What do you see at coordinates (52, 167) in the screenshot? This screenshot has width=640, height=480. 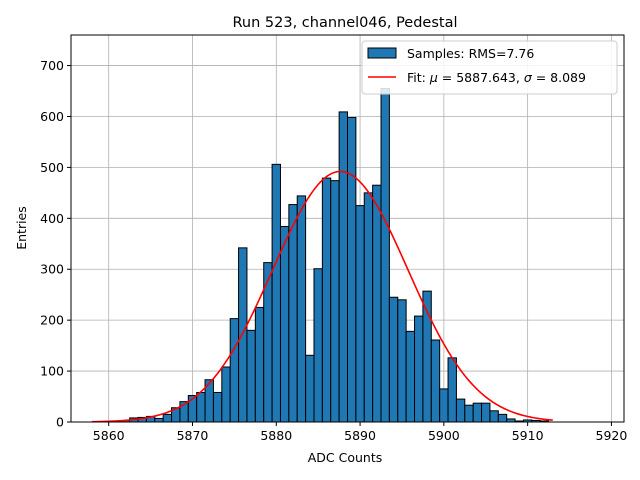 I see `y-tick-label: 500` at bounding box center [52, 167].